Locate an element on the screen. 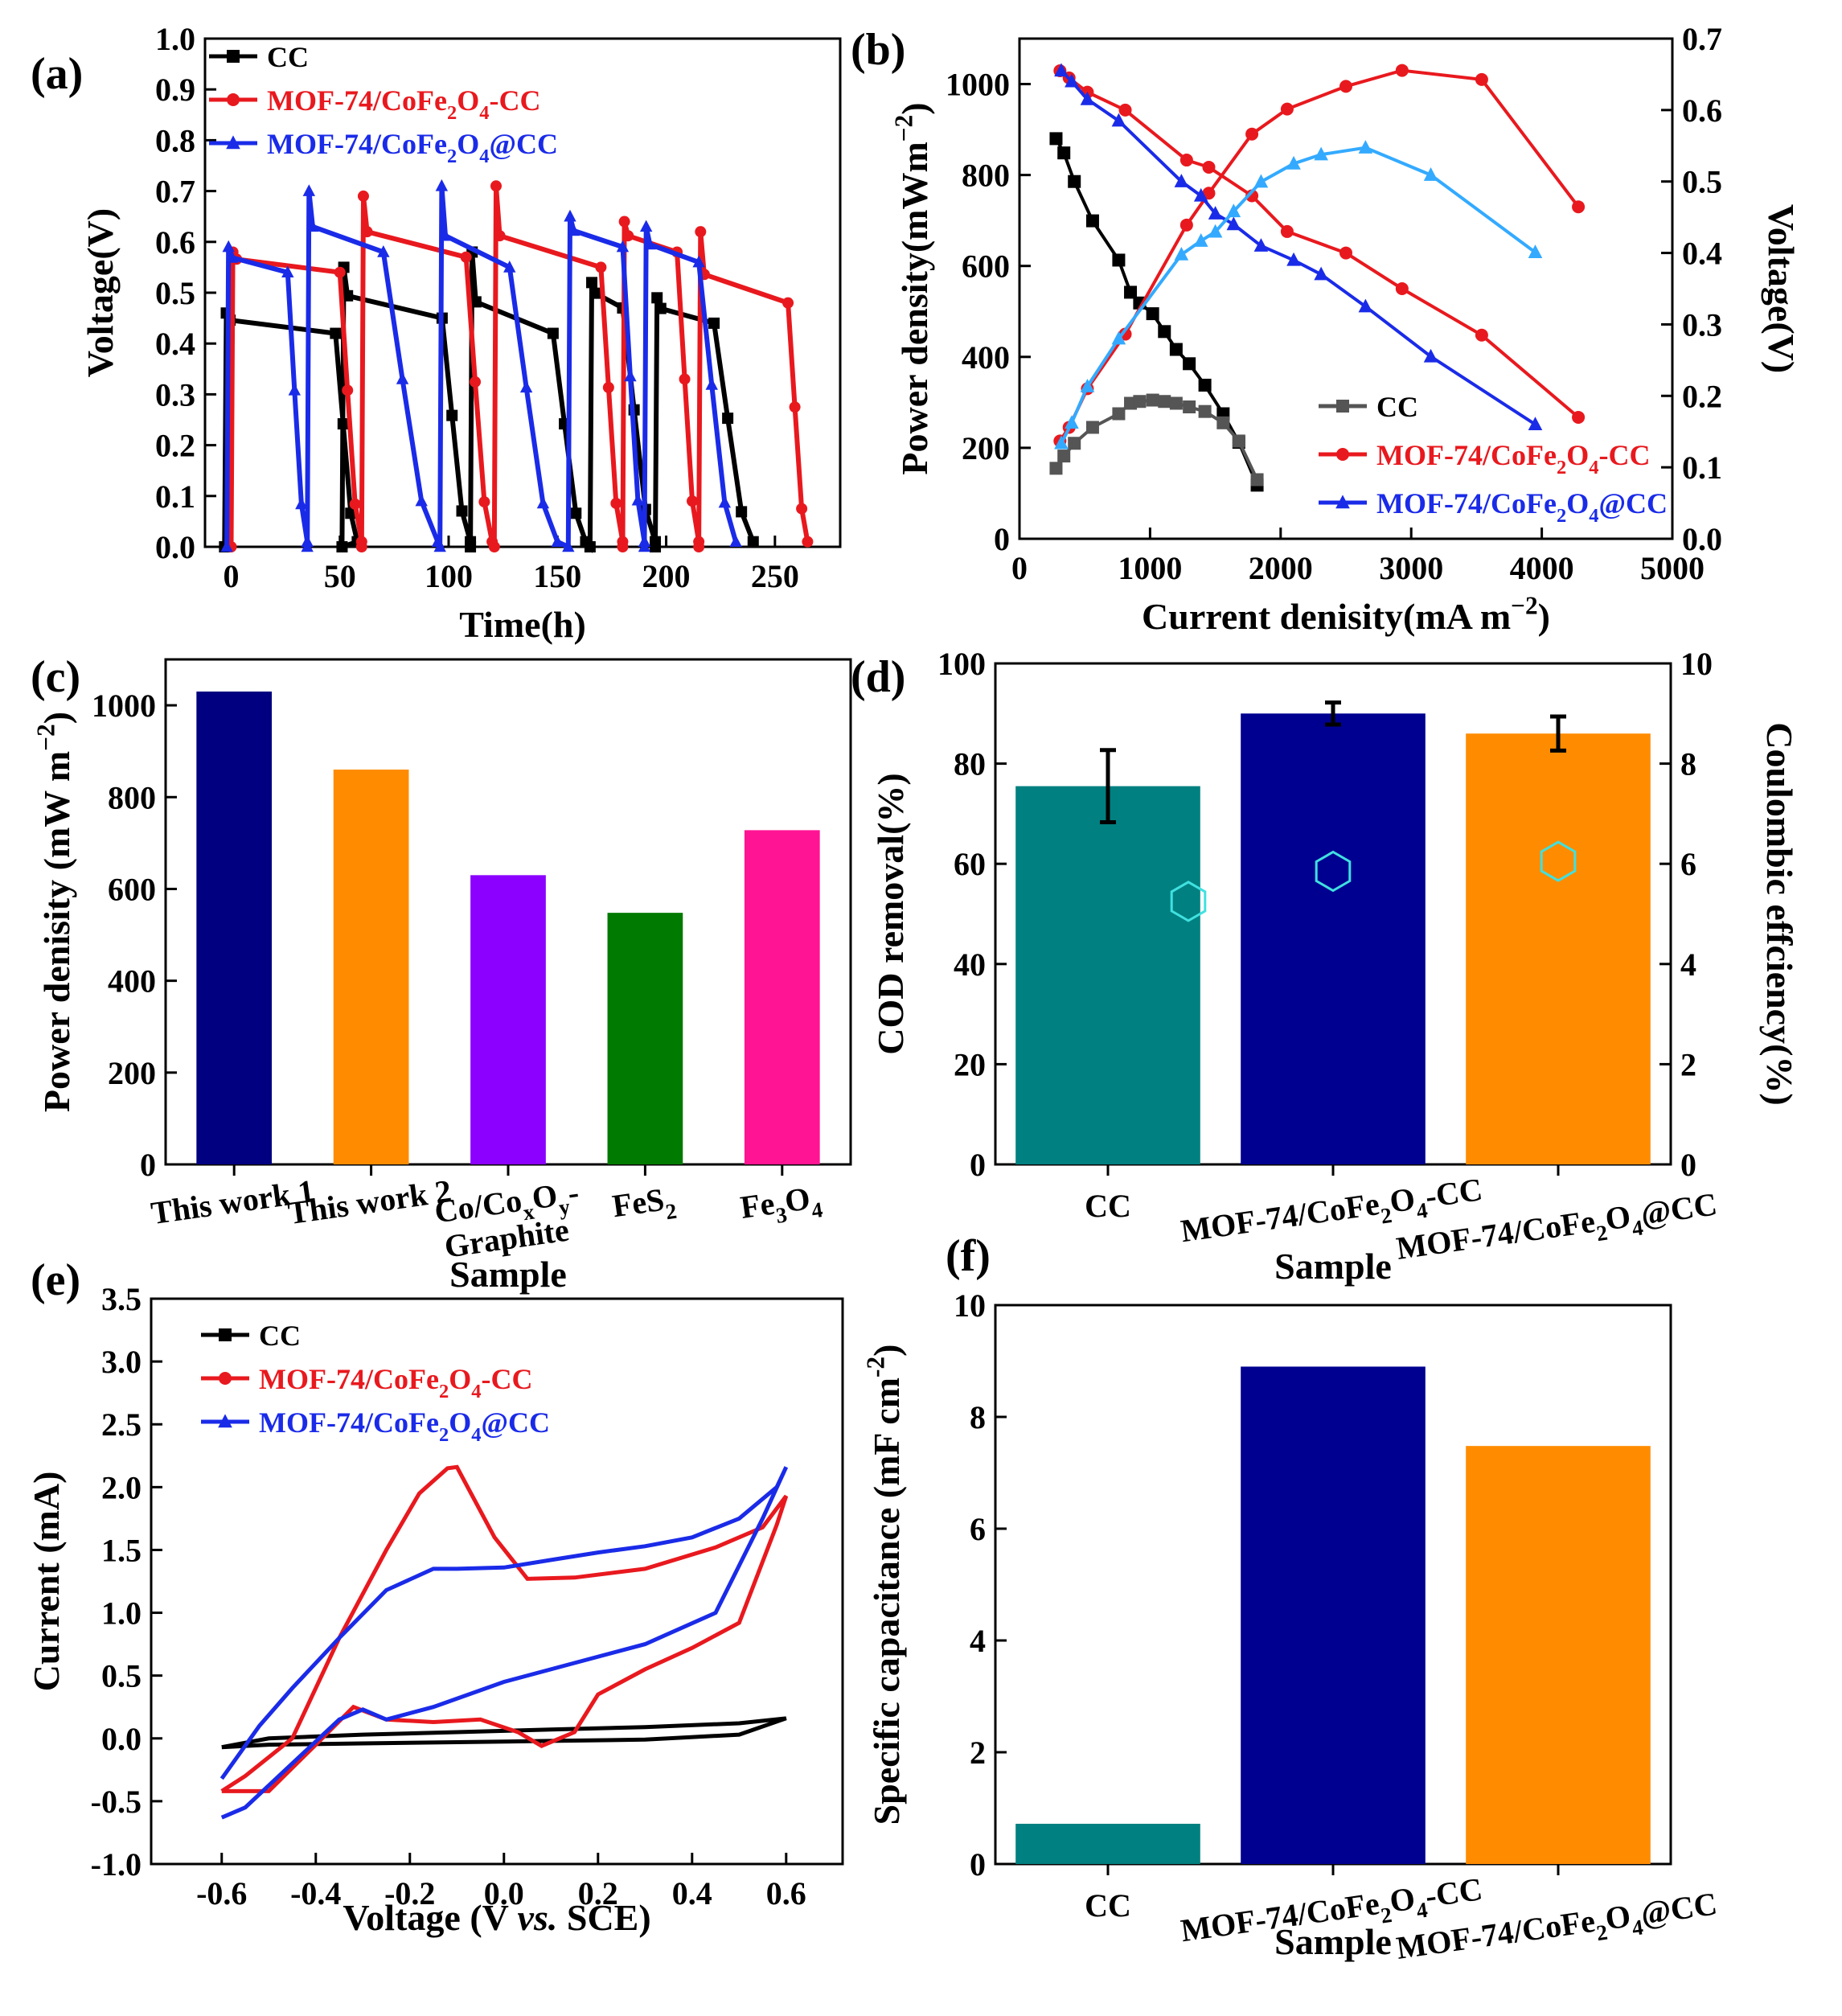  coulombic-marker is located at coordinates (1189, 901).